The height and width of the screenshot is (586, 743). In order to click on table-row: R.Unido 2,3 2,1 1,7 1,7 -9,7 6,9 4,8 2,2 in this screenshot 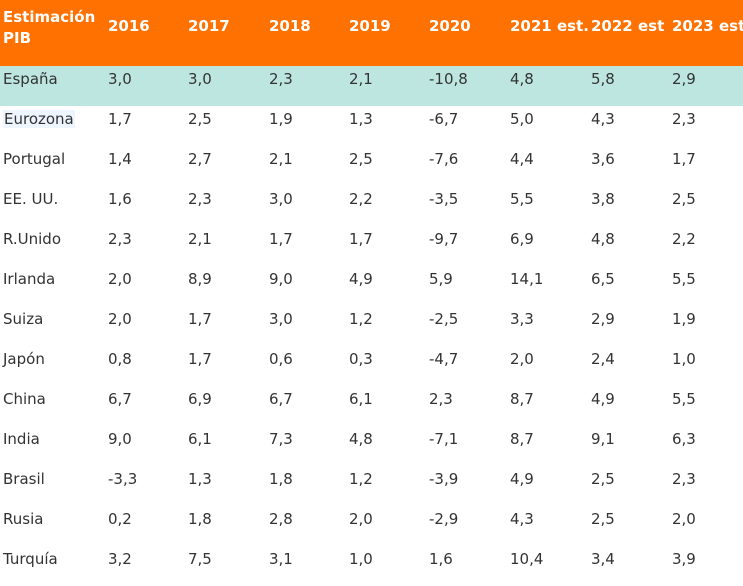, I will do `click(371, 246)`.